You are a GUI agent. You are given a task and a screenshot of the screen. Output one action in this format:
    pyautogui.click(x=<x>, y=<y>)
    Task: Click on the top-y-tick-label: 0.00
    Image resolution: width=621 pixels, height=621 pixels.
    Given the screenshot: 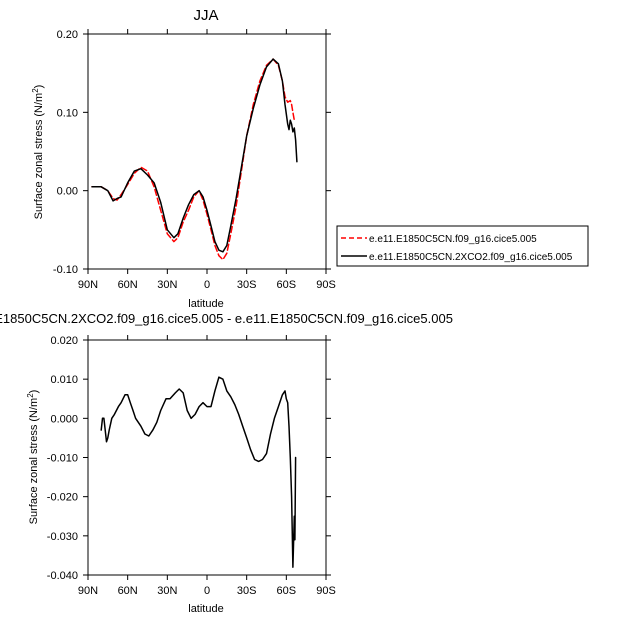 What is the action you would take?
    pyautogui.click(x=67, y=192)
    